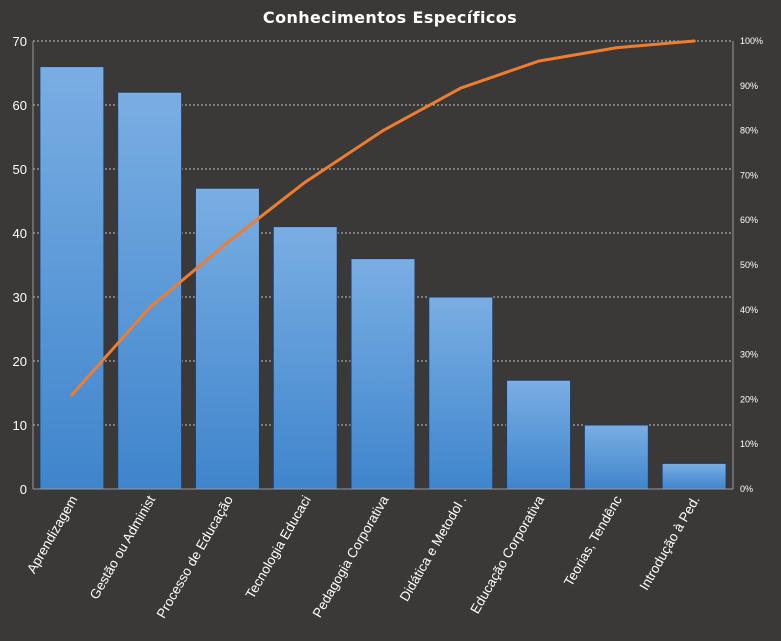 This screenshot has height=641, width=781. Describe the element at coordinates (749, 220) in the screenshot. I see `y2-tick-label: 60%` at that location.